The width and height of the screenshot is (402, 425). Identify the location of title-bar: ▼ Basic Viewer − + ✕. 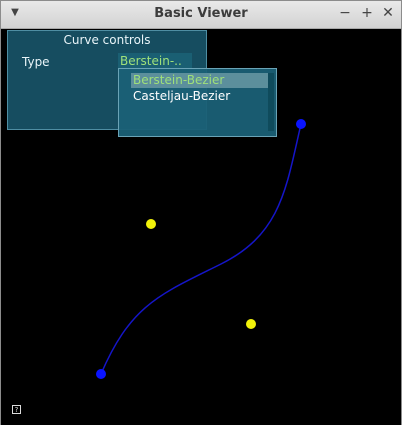
(201, 15).